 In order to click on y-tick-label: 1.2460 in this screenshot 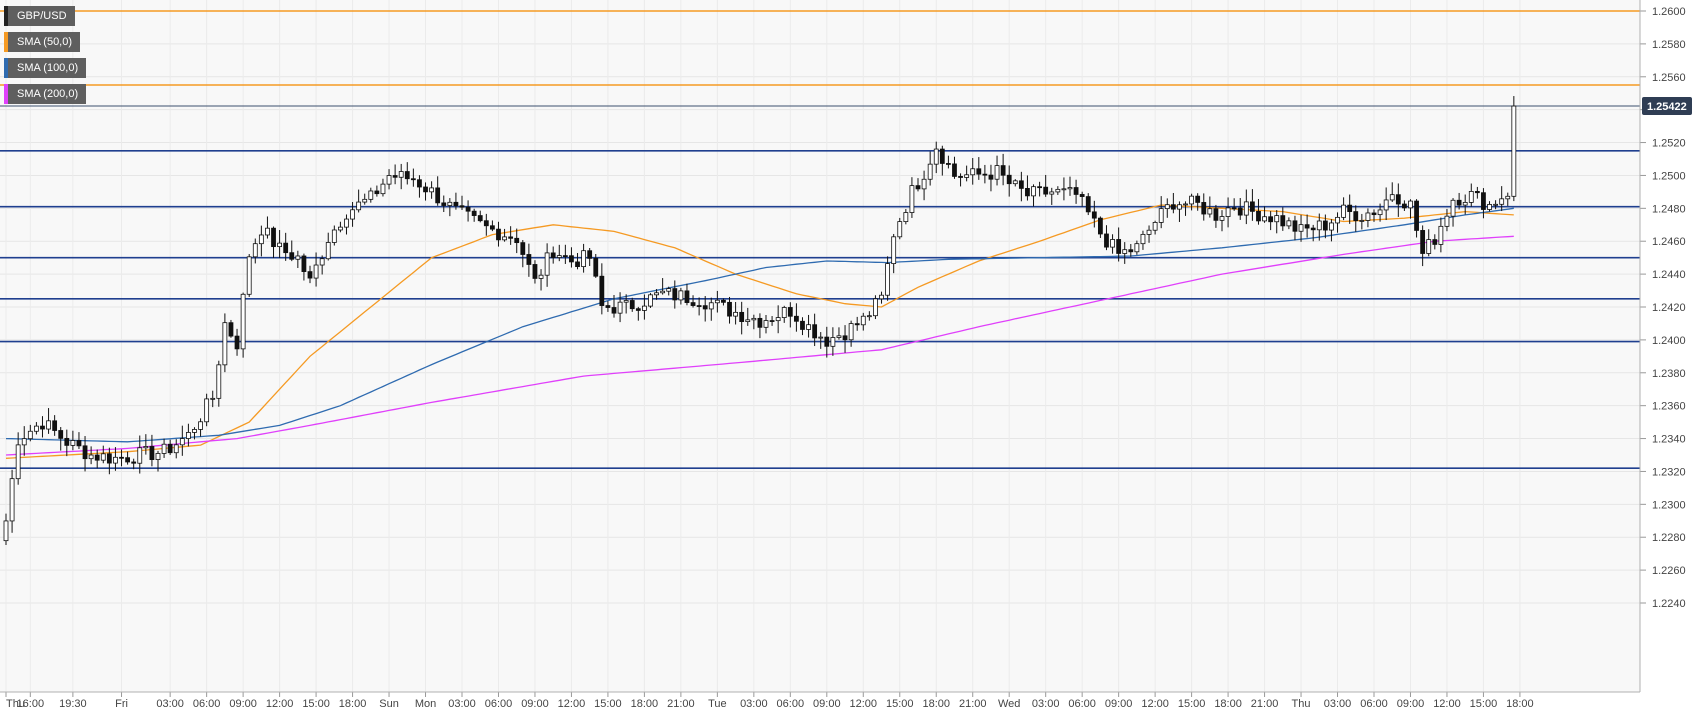, I will do `click(1669, 242)`.